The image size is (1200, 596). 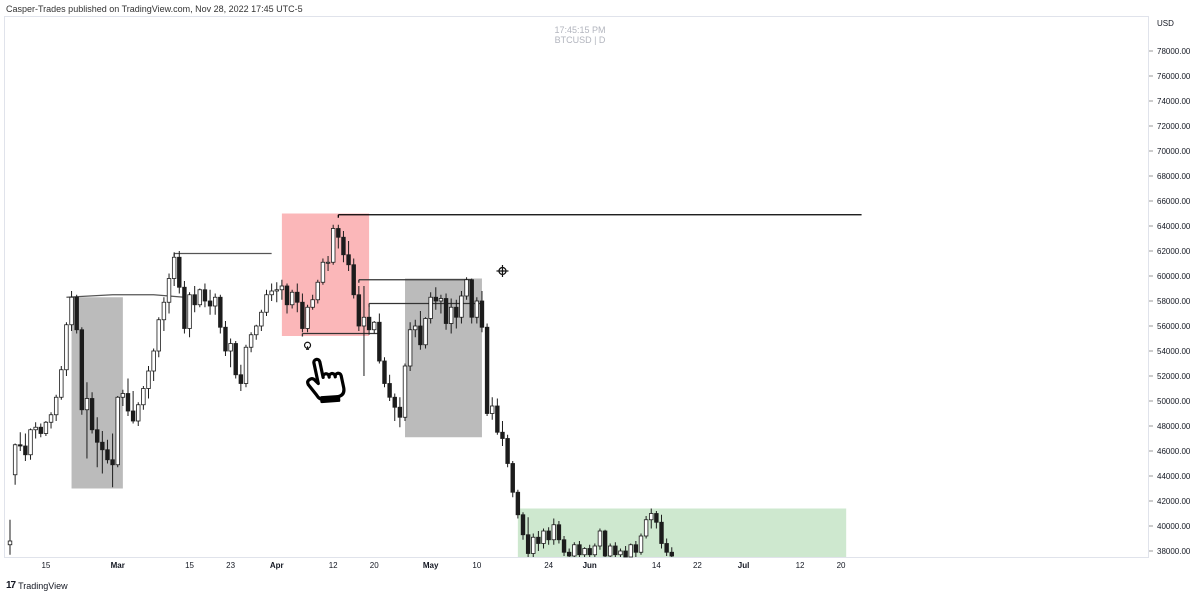 I want to click on lightbulb-icon, so click(x=307, y=345).